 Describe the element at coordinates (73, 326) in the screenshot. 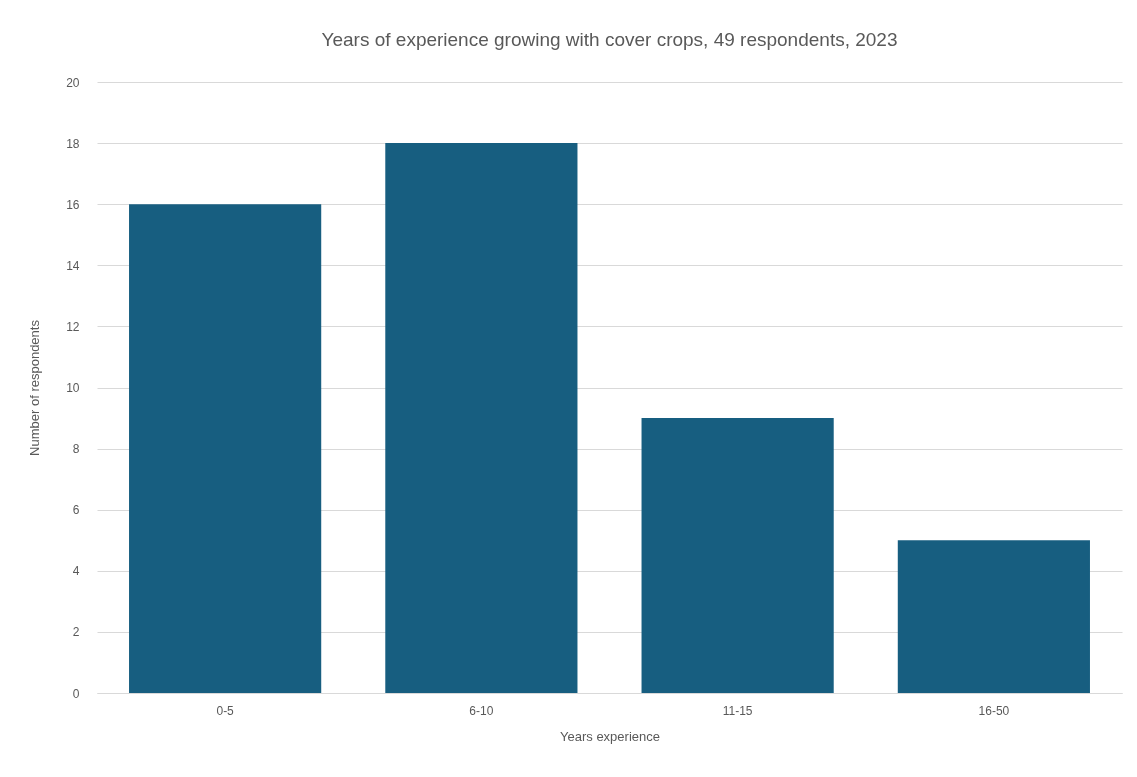

I see `y-tick-label: 12` at that location.